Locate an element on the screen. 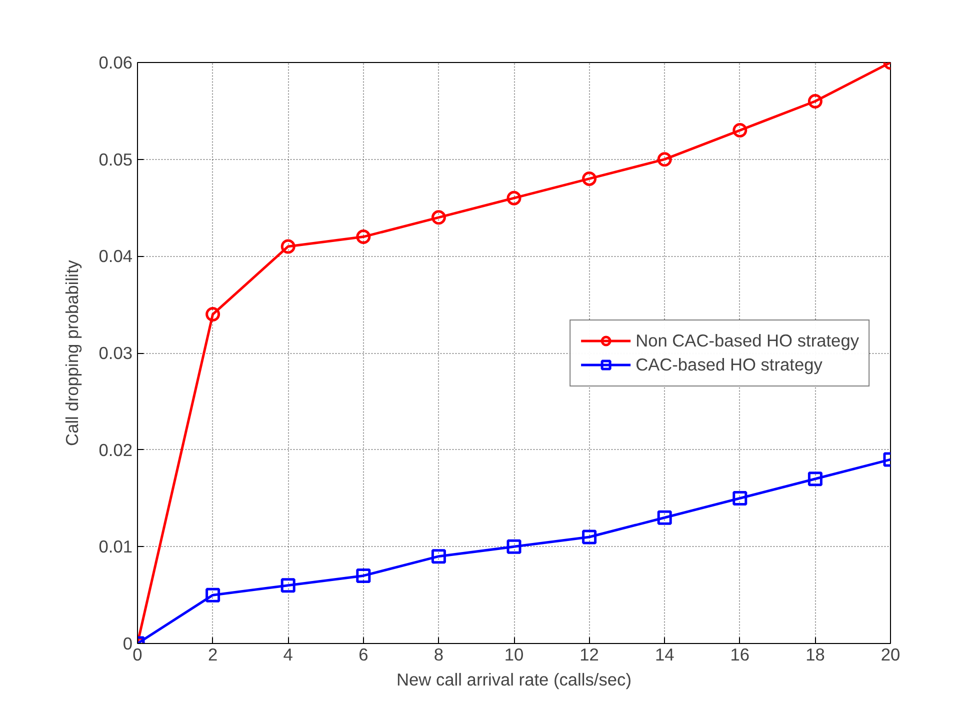 The image size is (968, 720). x-tick-label: 12 is located at coordinates (589, 654).